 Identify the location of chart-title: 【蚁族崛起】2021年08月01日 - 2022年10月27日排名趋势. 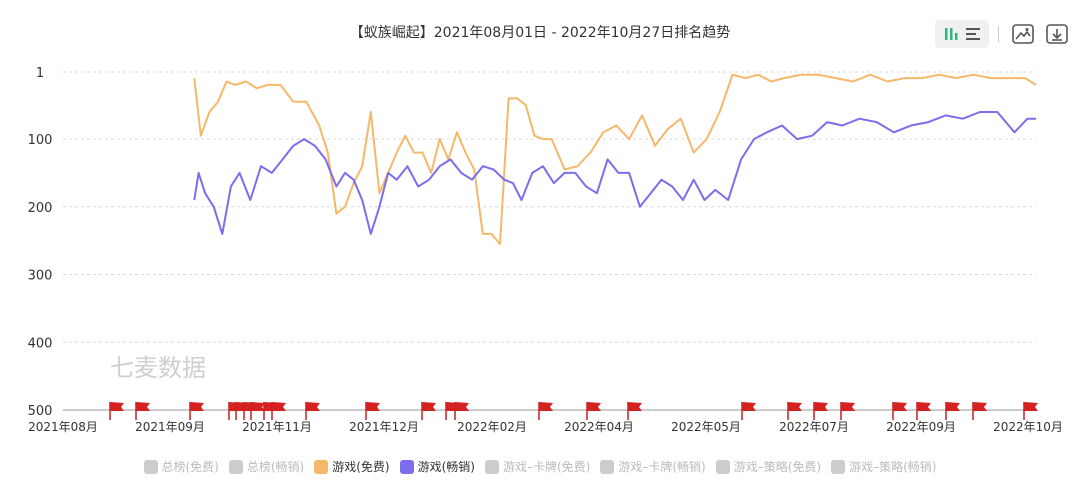
(540, 33).